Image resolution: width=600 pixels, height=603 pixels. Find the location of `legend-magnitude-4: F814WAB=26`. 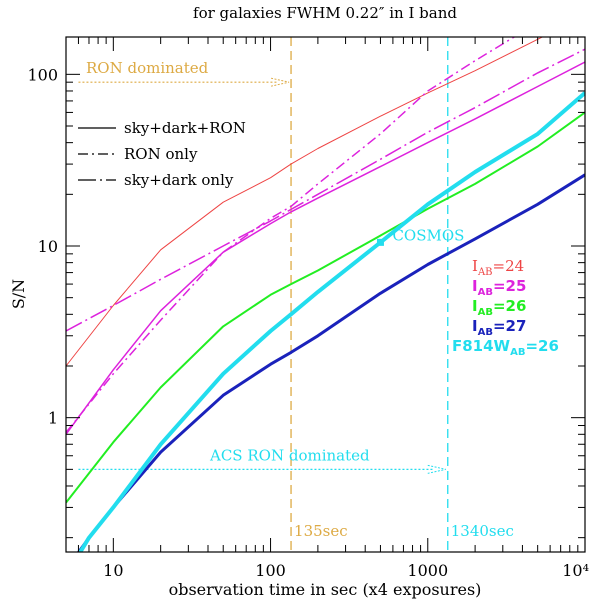

legend-magnitude-4: F814WAB=26 is located at coordinates (505, 347).